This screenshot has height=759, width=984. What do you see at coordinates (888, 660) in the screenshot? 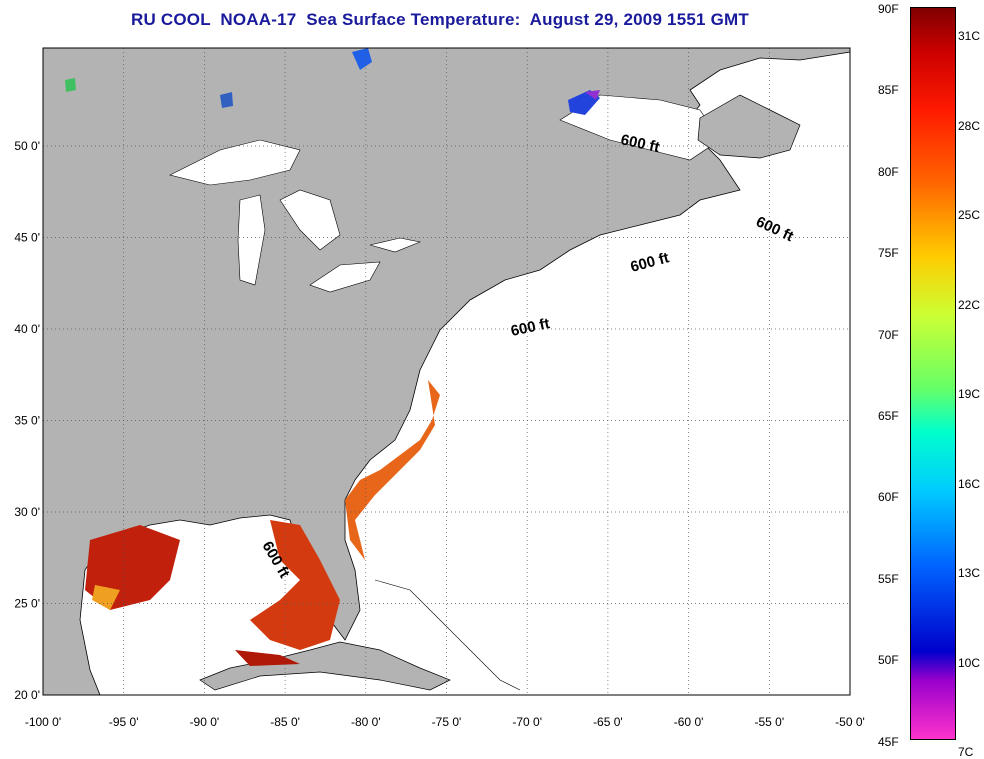
I see `colorbar-f-label: 50F` at bounding box center [888, 660].